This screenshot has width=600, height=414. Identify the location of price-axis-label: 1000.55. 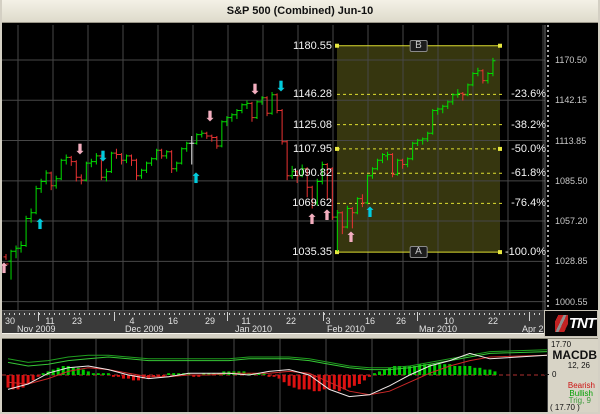
(571, 301).